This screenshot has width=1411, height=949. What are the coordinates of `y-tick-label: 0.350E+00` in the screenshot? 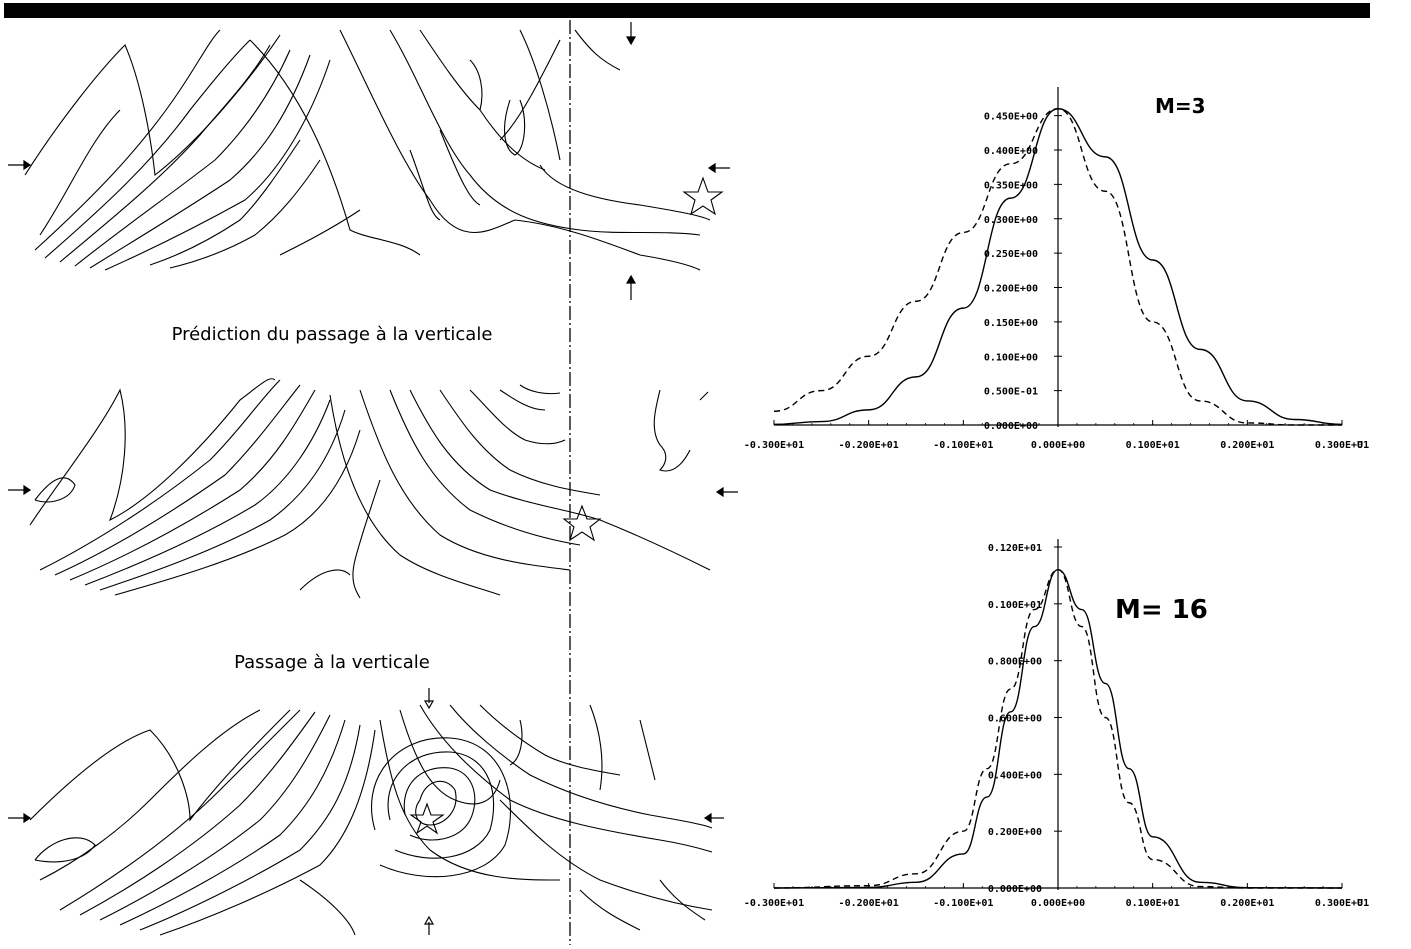 It's located at (1011, 185).